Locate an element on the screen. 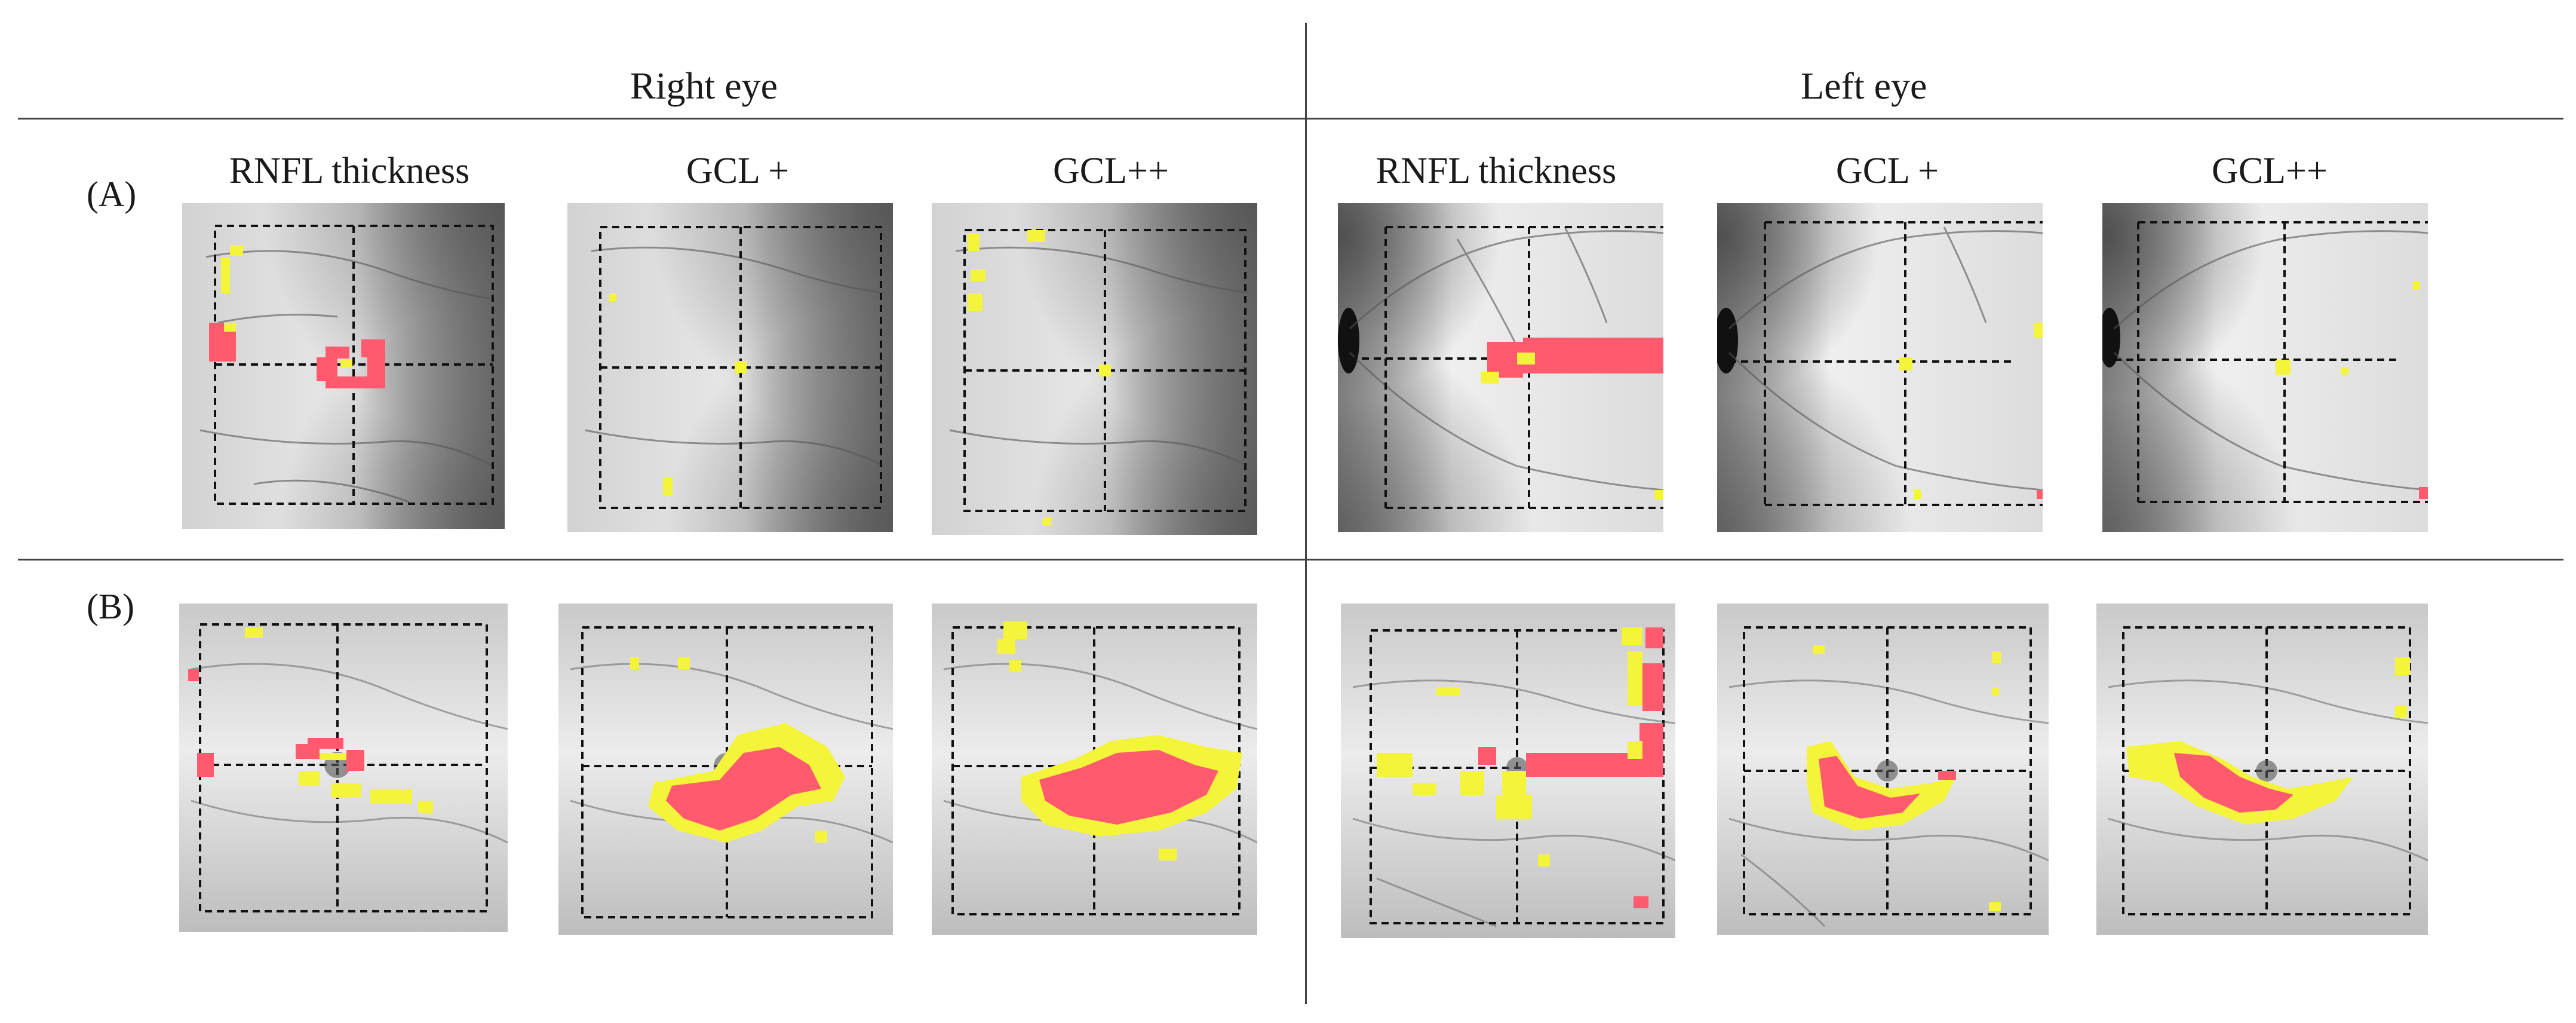  panel-a-left-gcl1-map is located at coordinates (1880, 367).